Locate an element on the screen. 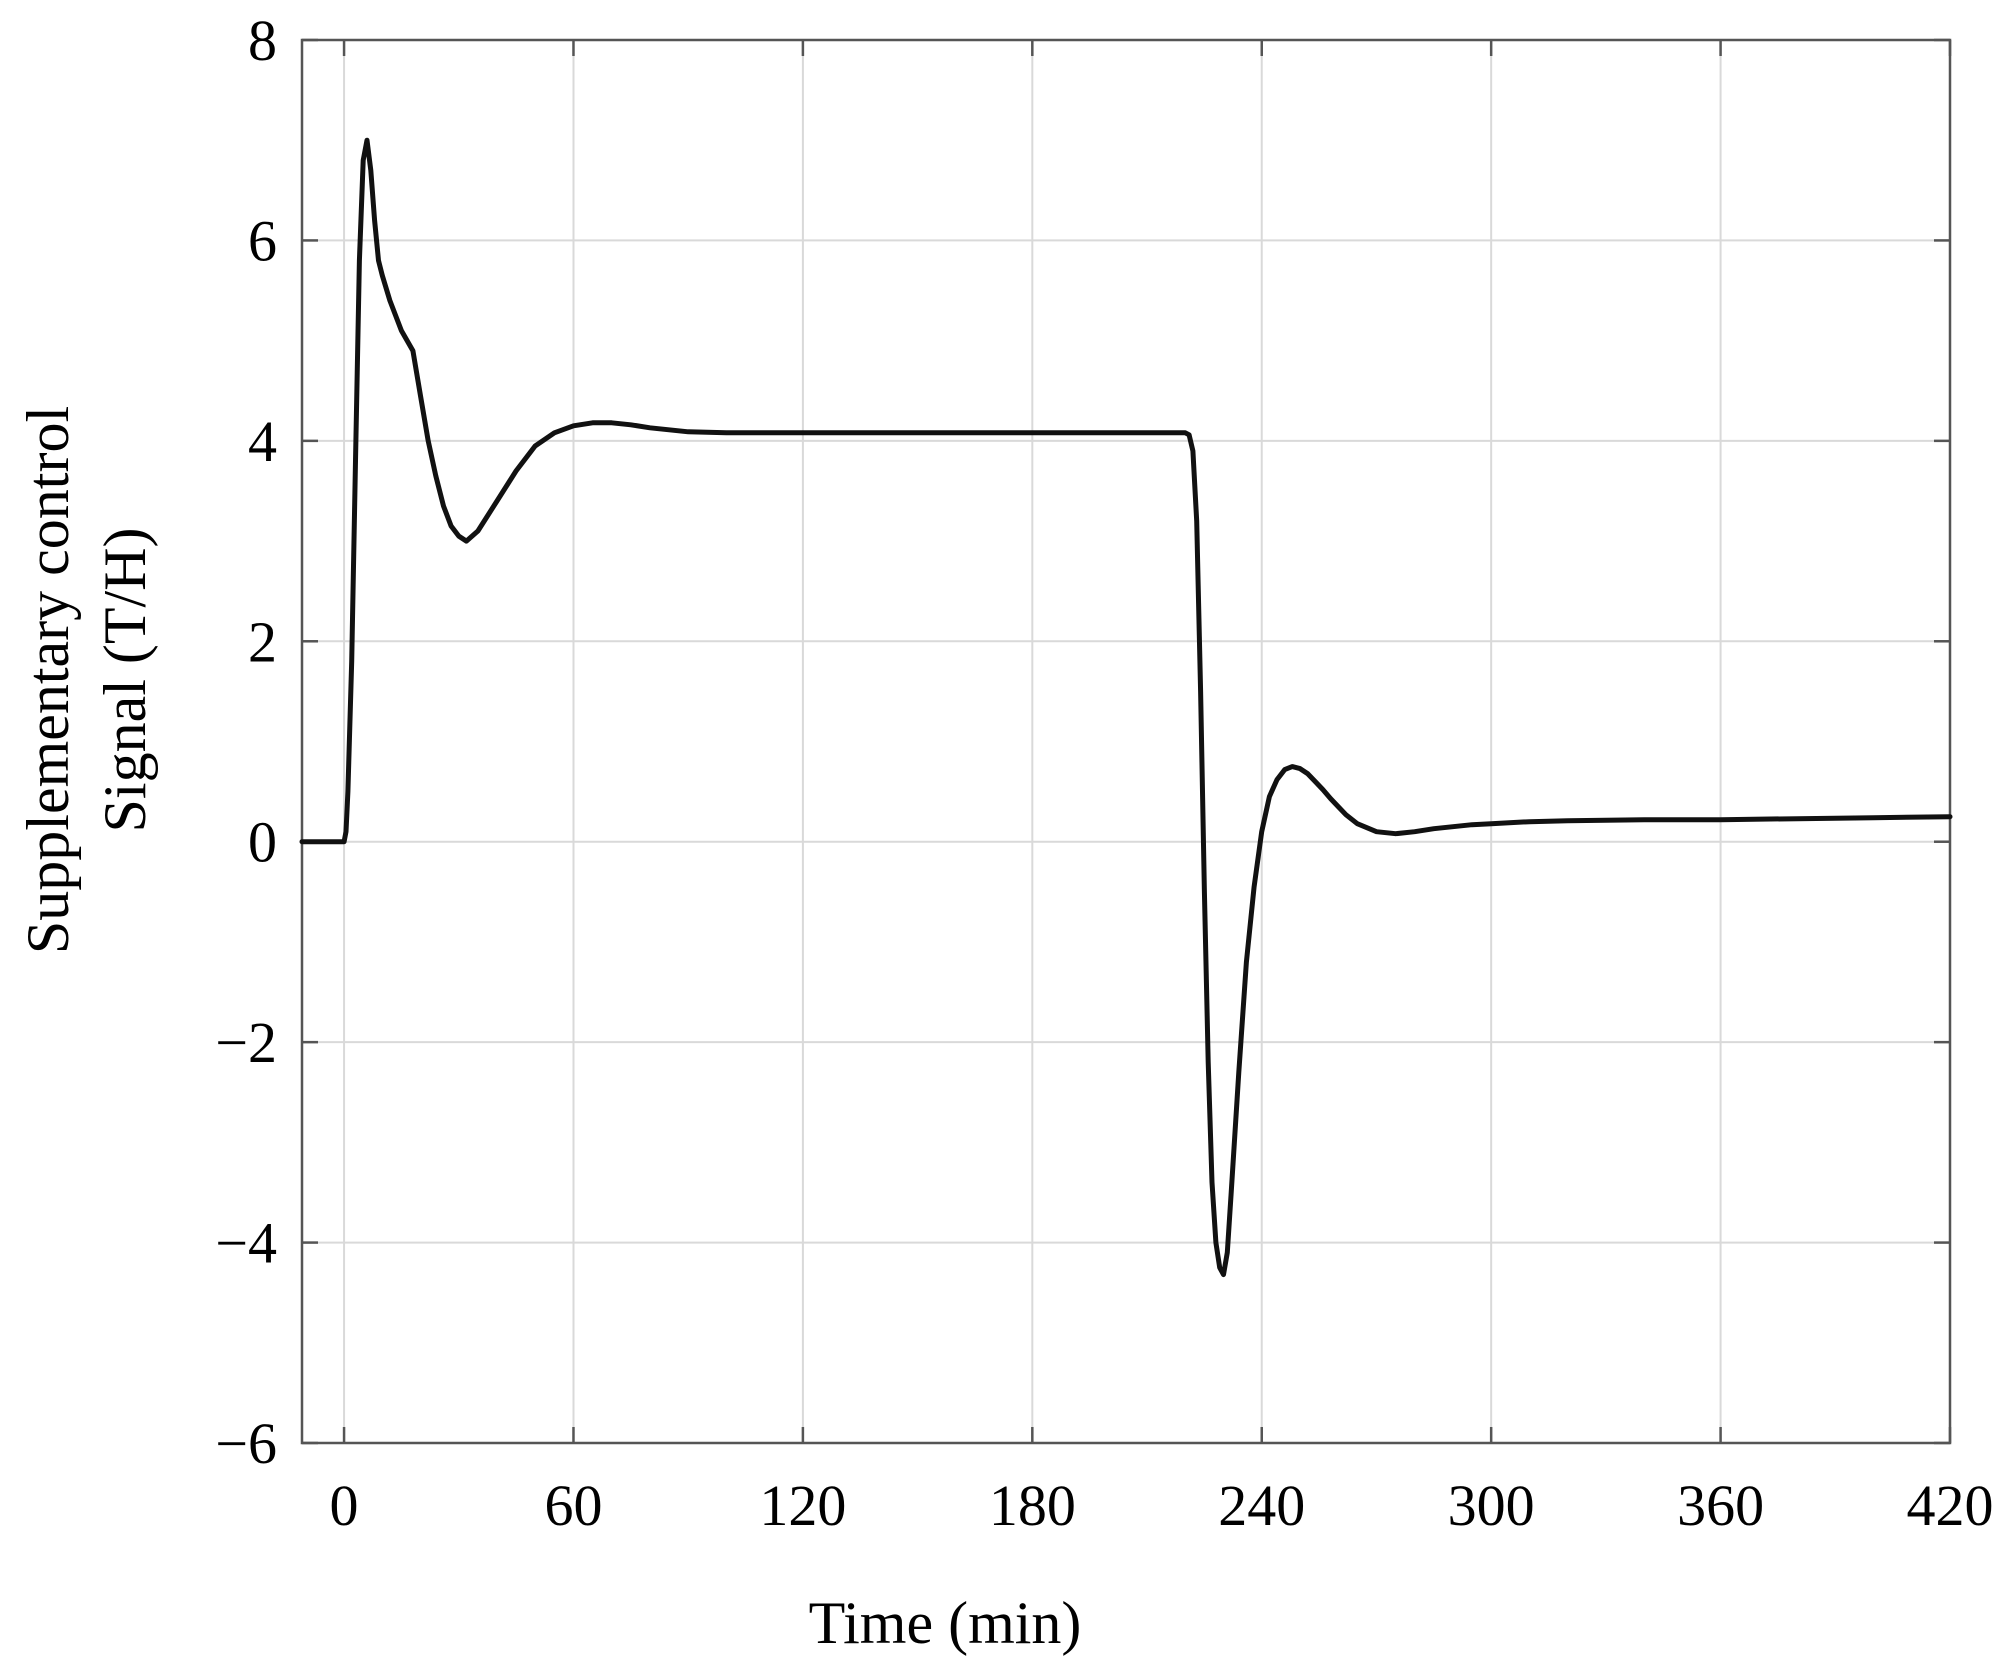 The height and width of the screenshot is (1662, 2001). x-tick-label: 360 is located at coordinates (1720, 1505).